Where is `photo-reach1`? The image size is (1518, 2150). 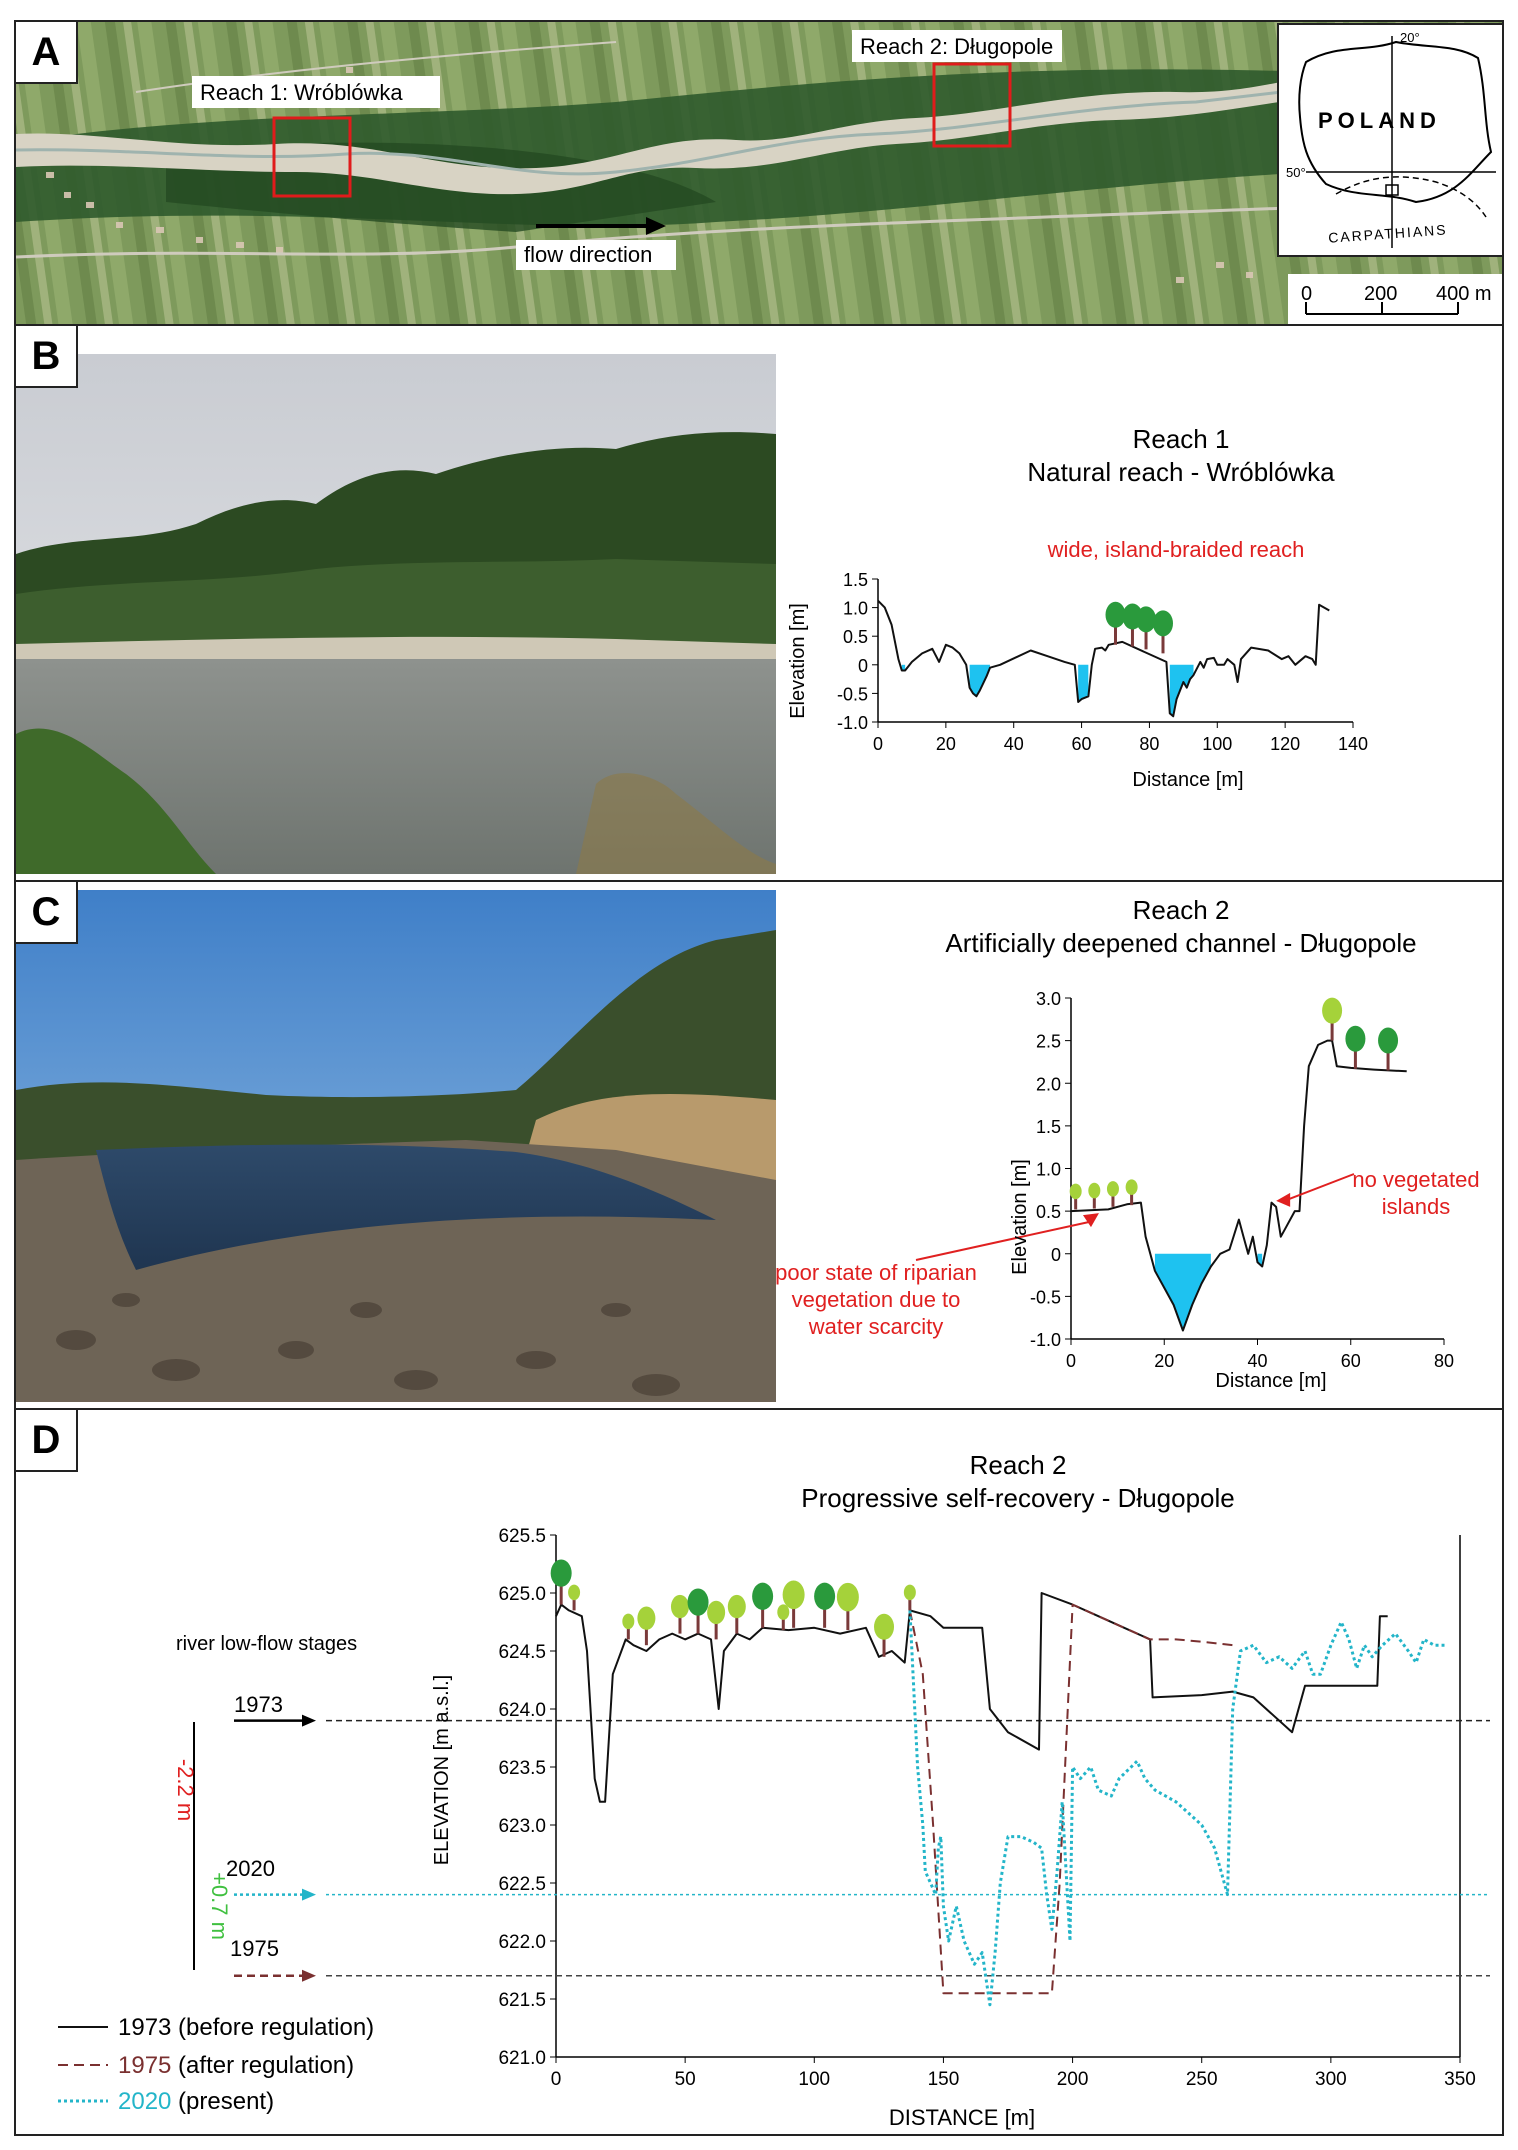
photo-reach1 is located at coordinates (396, 614).